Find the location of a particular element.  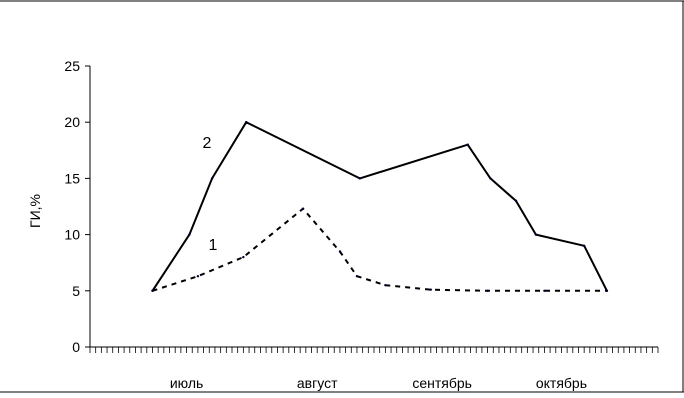

month-label-1: август is located at coordinates (317, 383).